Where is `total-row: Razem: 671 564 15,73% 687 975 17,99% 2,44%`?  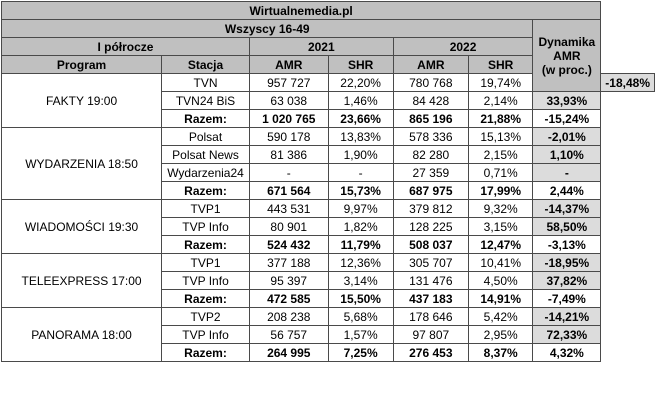
total-row: Razem: 671 564 15,73% 687 975 17,99% 2,44% is located at coordinates (328, 190).